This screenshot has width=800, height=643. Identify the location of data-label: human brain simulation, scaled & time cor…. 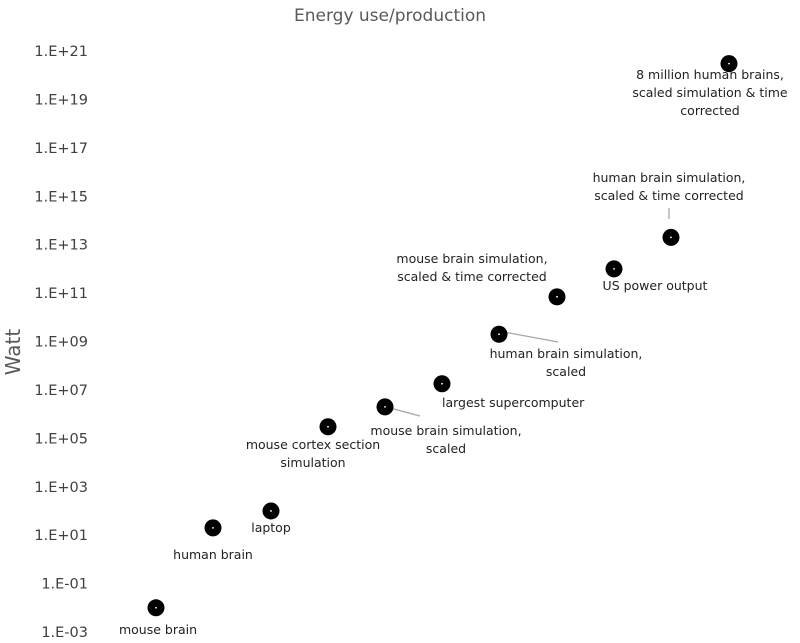
(669, 186).